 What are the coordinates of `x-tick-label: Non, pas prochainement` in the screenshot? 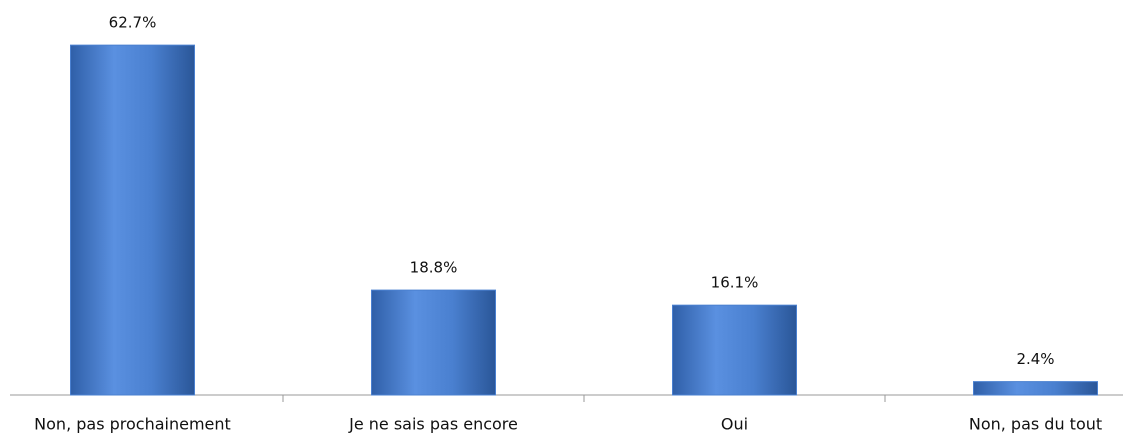 It's located at (132, 424).